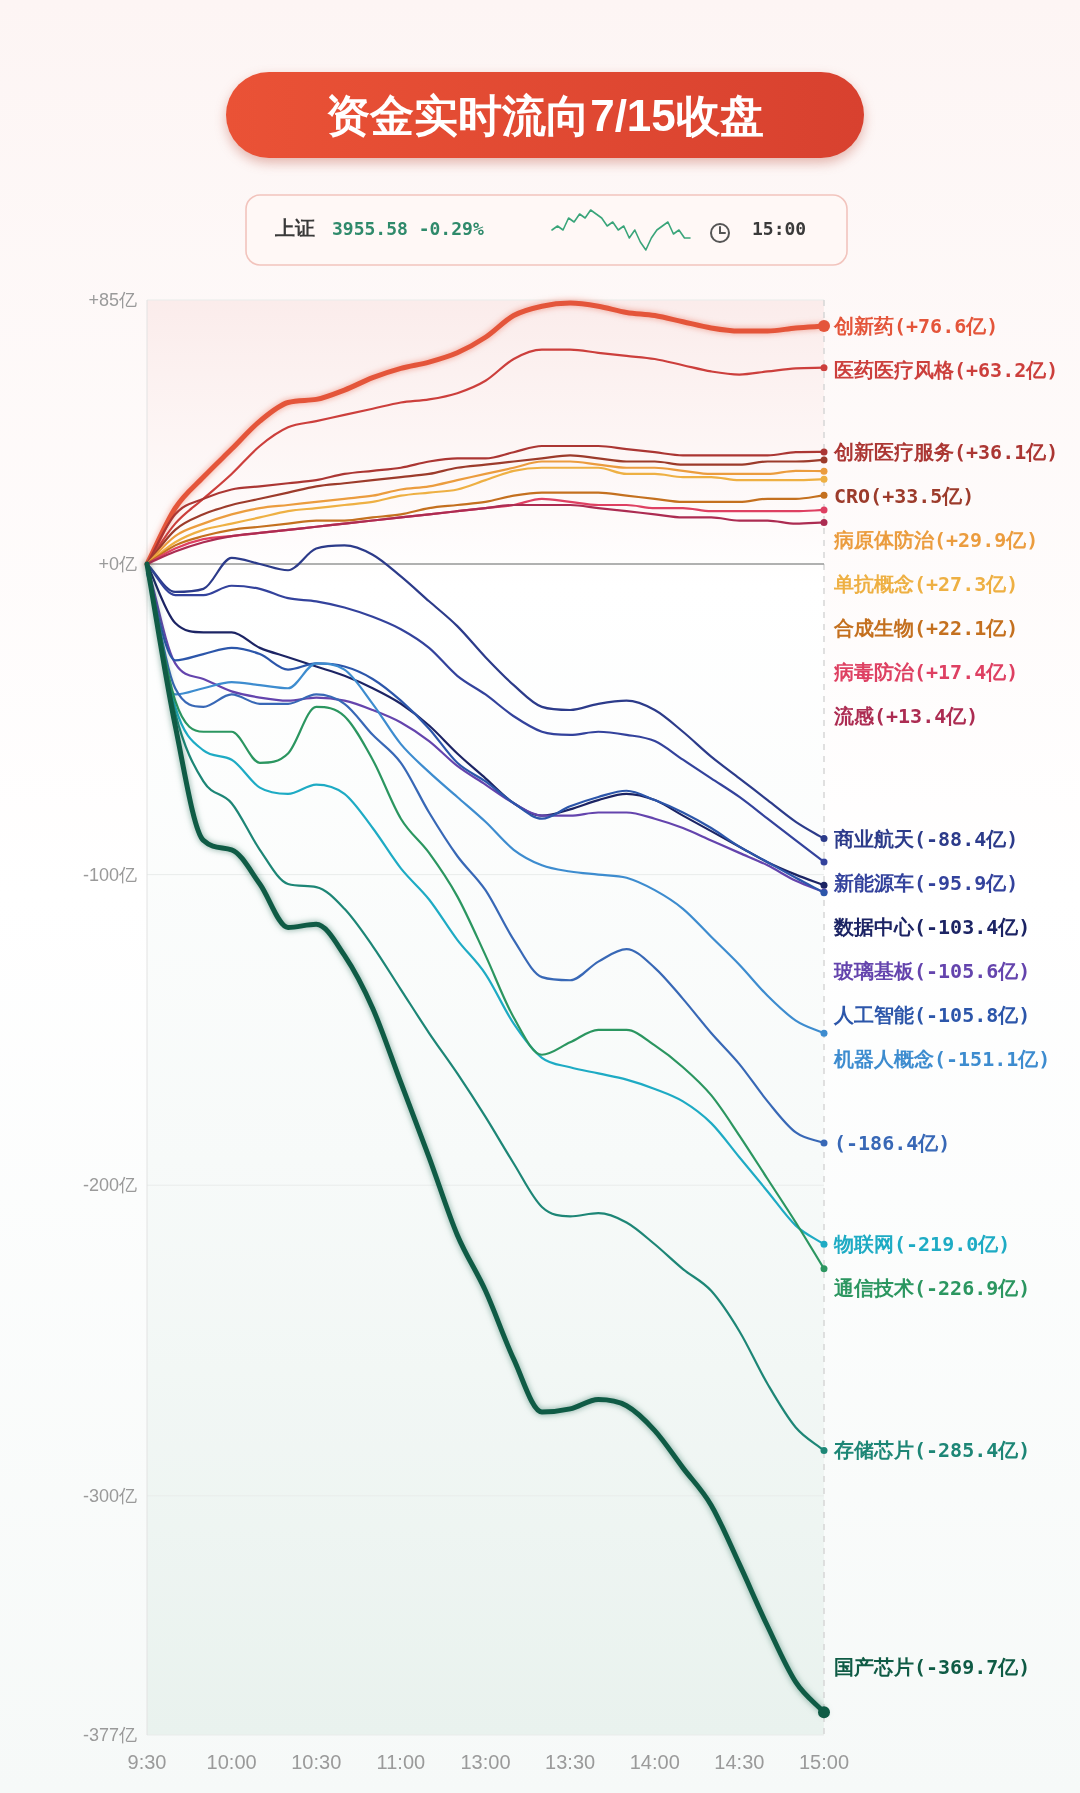  What do you see at coordinates (946, 370) in the screenshot?
I see `text: 医药医疗风格(+63.2亿)` at bounding box center [946, 370].